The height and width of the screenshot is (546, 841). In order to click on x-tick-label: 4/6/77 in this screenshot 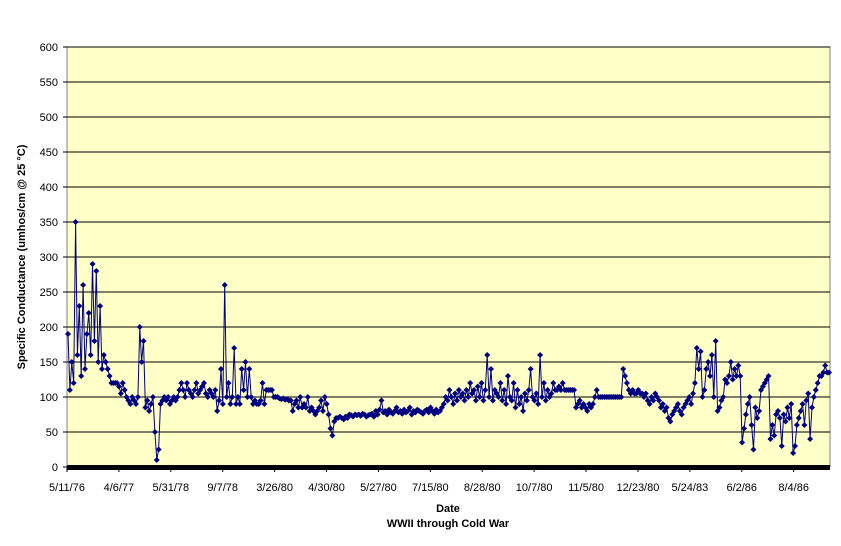, I will do `click(119, 488)`.